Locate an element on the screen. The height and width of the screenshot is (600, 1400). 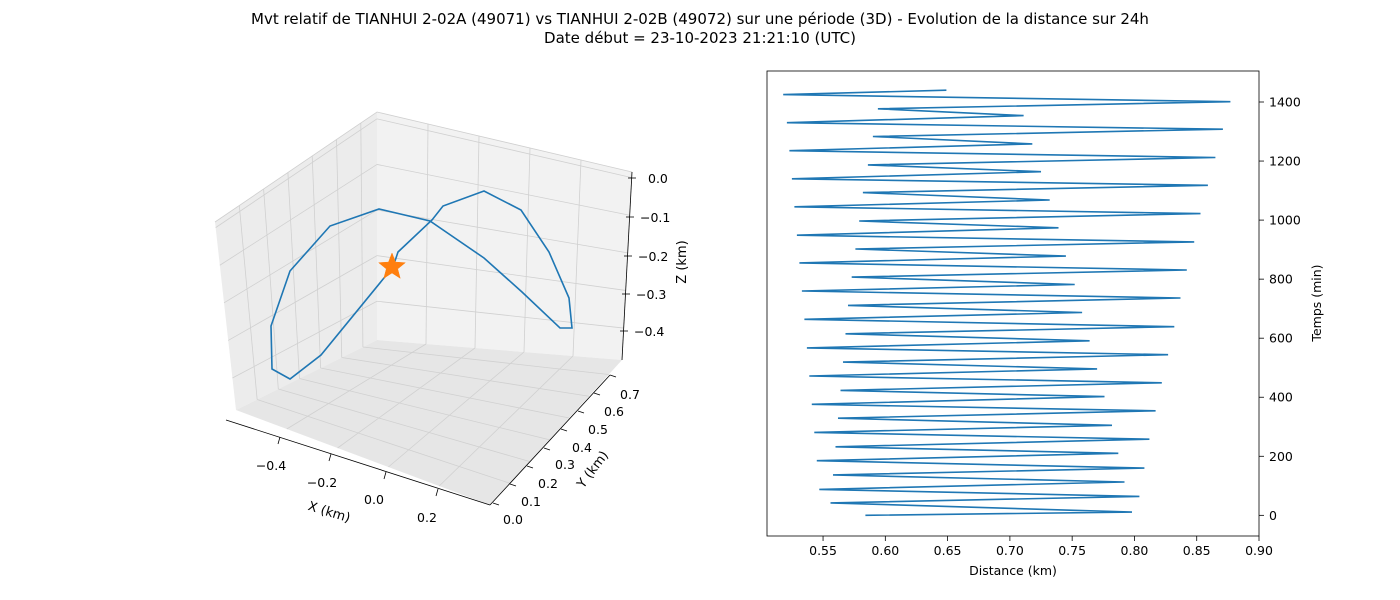
y-tick-label: 0.0 is located at coordinates (513, 519).